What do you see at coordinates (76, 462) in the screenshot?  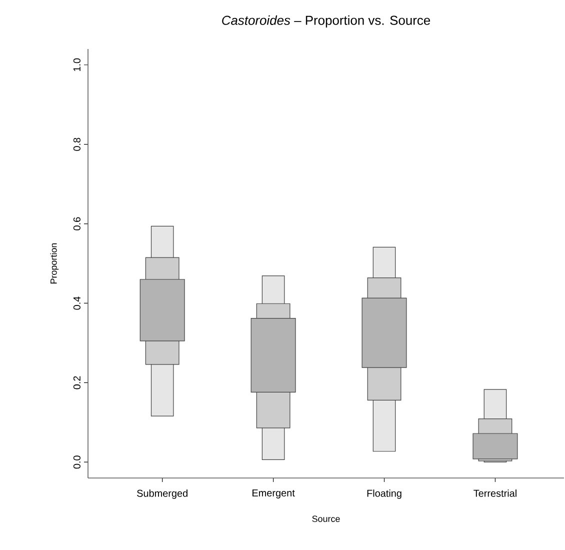 I see `y-tick-label: 0.0` at bounding box center [76, 462].